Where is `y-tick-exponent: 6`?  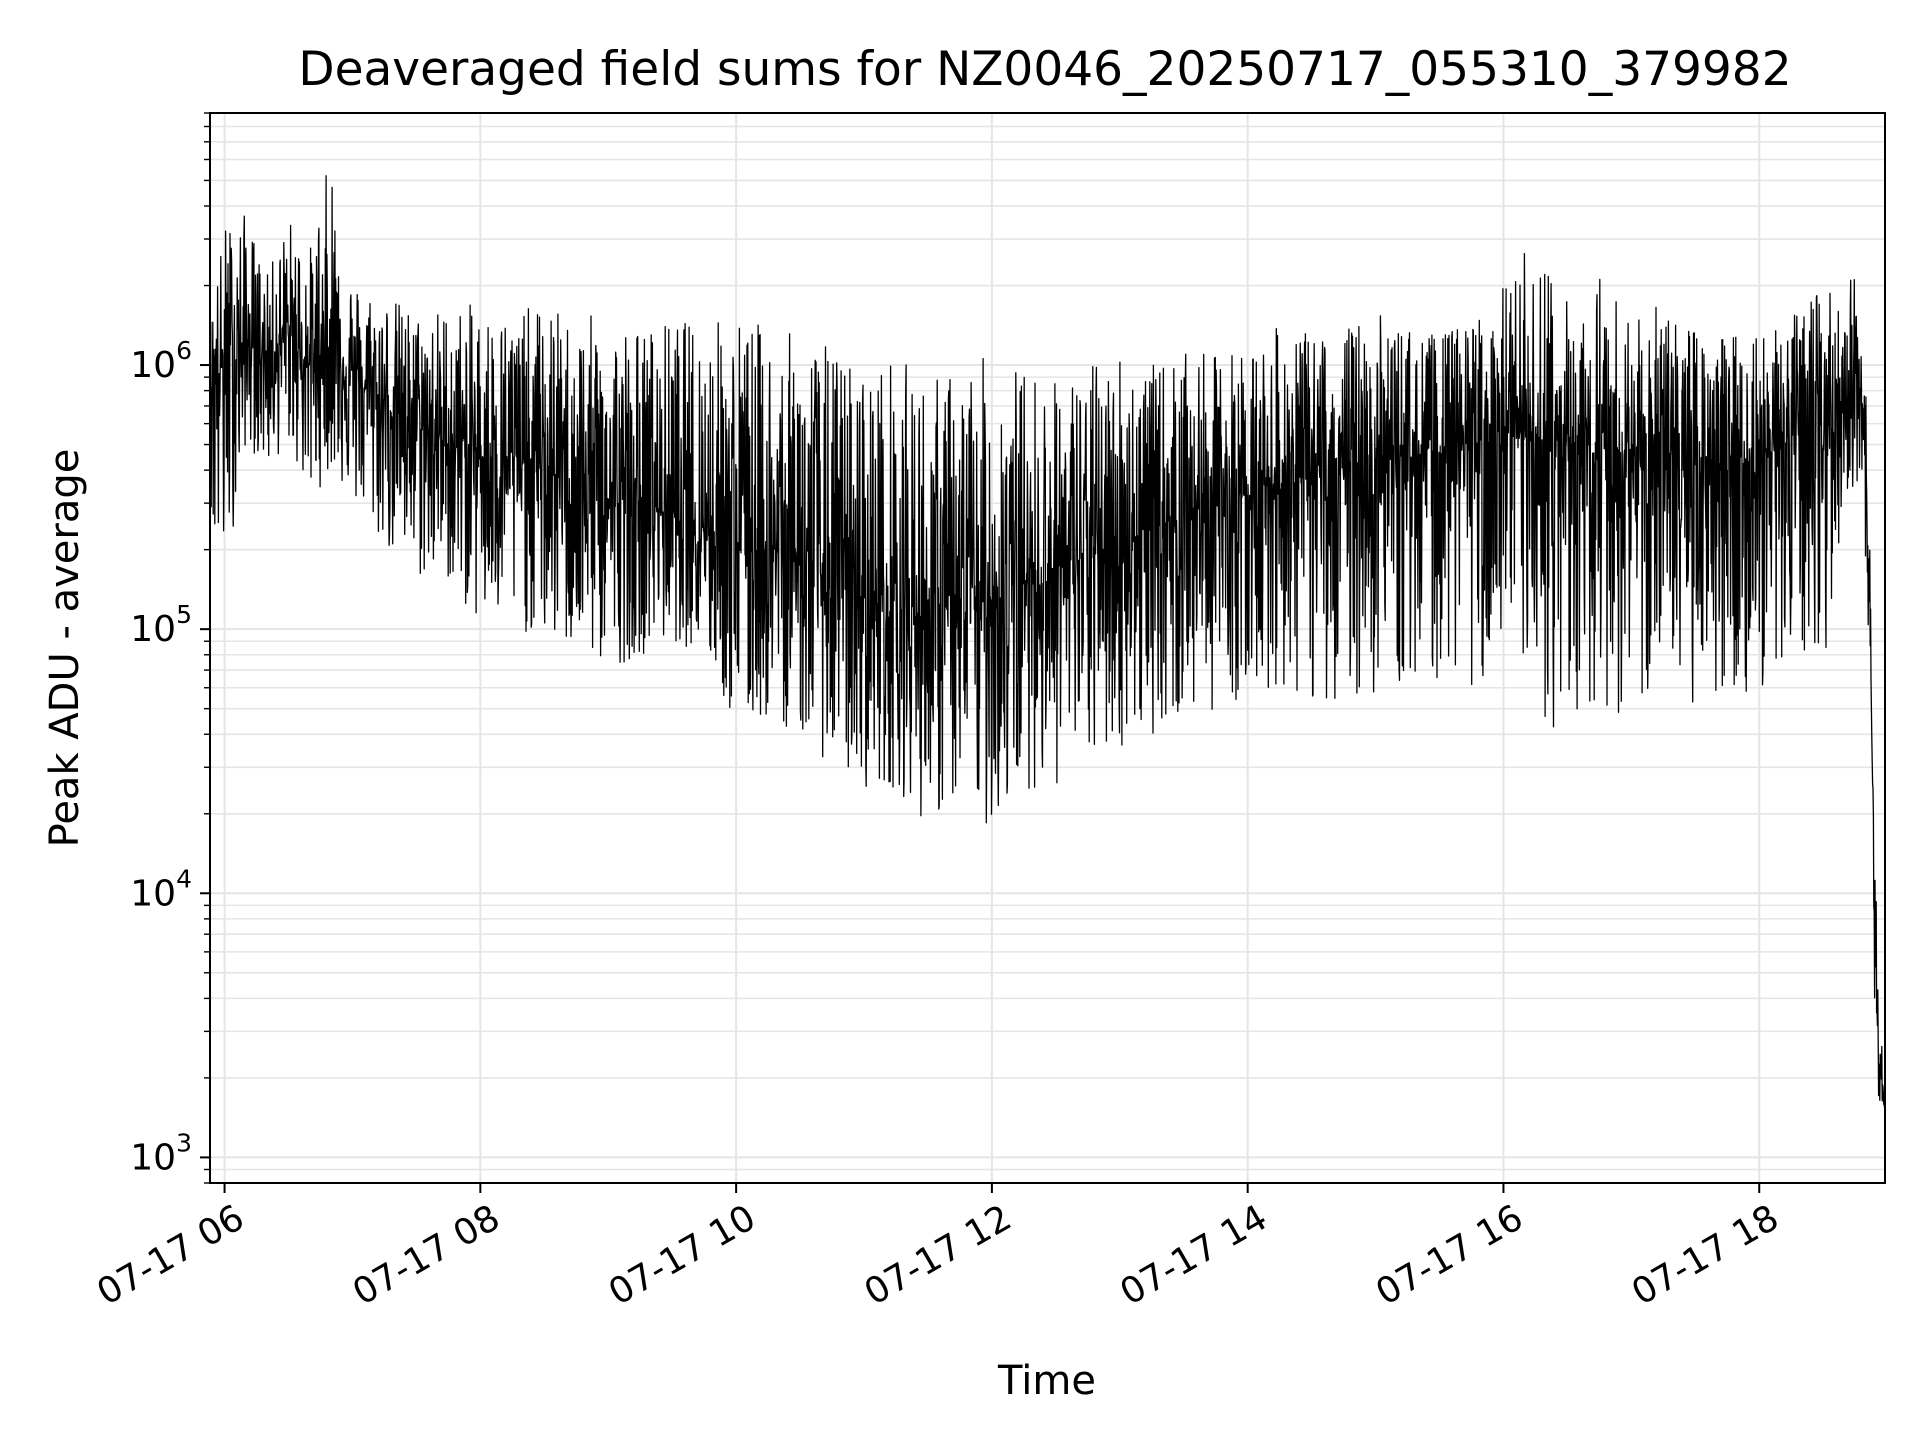 y-tick-exponent: 6 is located at coordinates (184, 350).